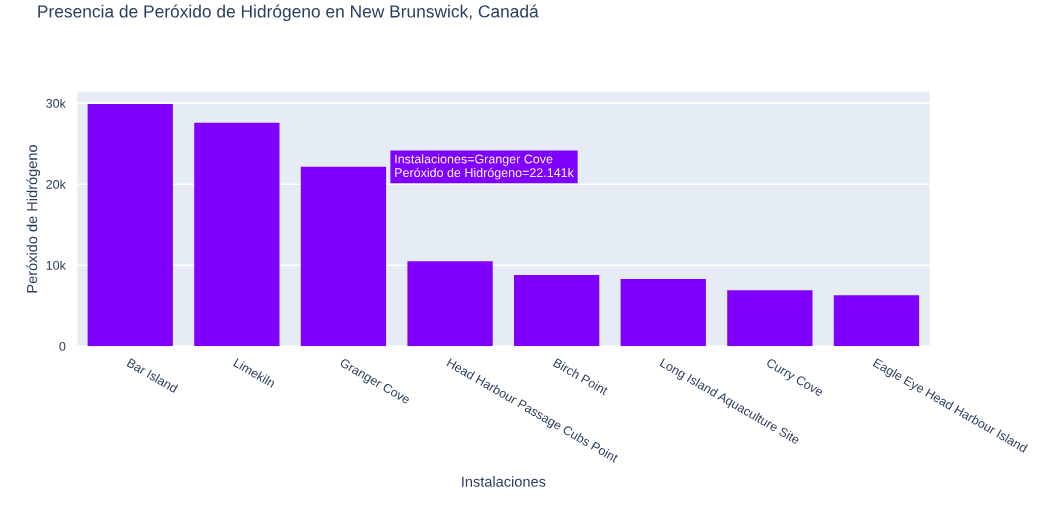 Image resolution: width=1040 pixels, height=519 pixels. Describe the element at coordinates (56, 103) in the screenshot. I see `y-tick-label: 30k` at that location.